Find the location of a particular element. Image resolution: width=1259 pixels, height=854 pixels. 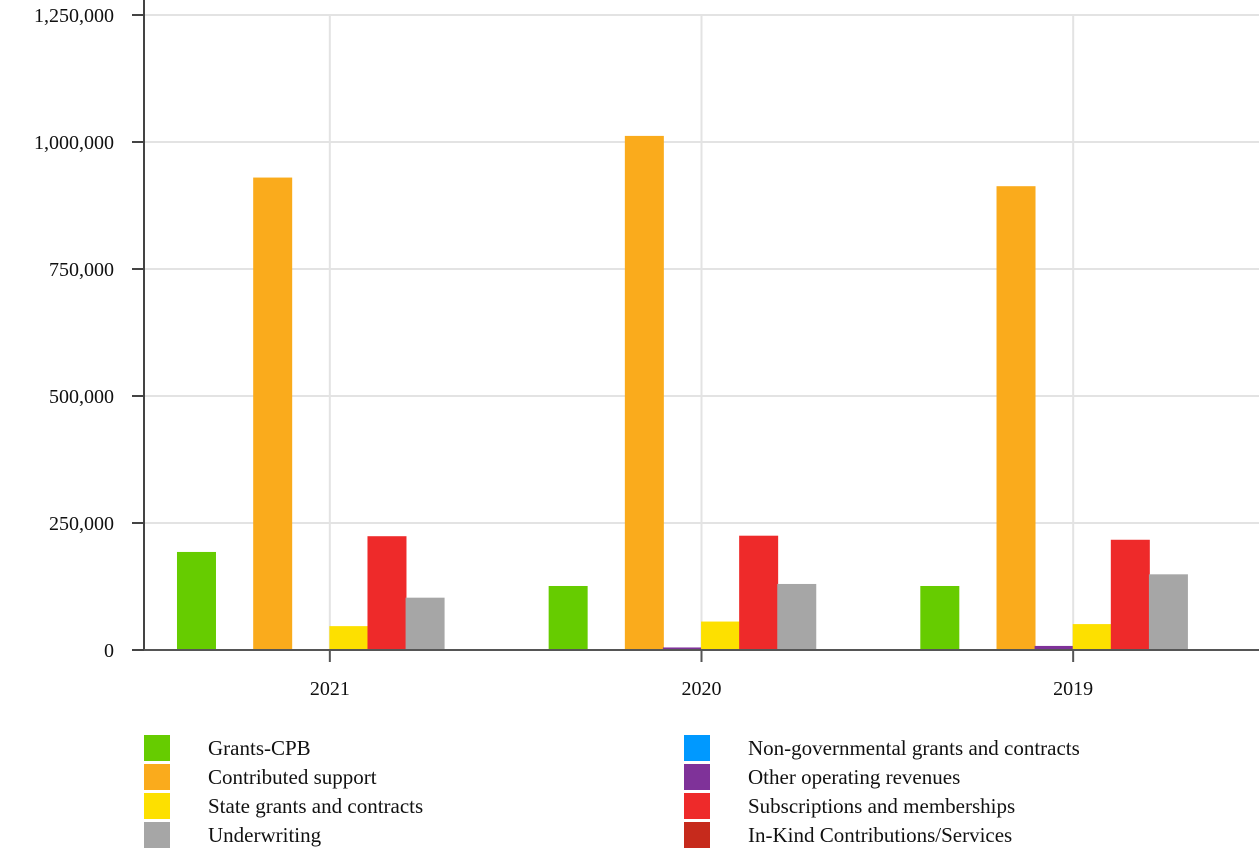

y-tick-label: 250,000 is located at coordinates (81, 524).